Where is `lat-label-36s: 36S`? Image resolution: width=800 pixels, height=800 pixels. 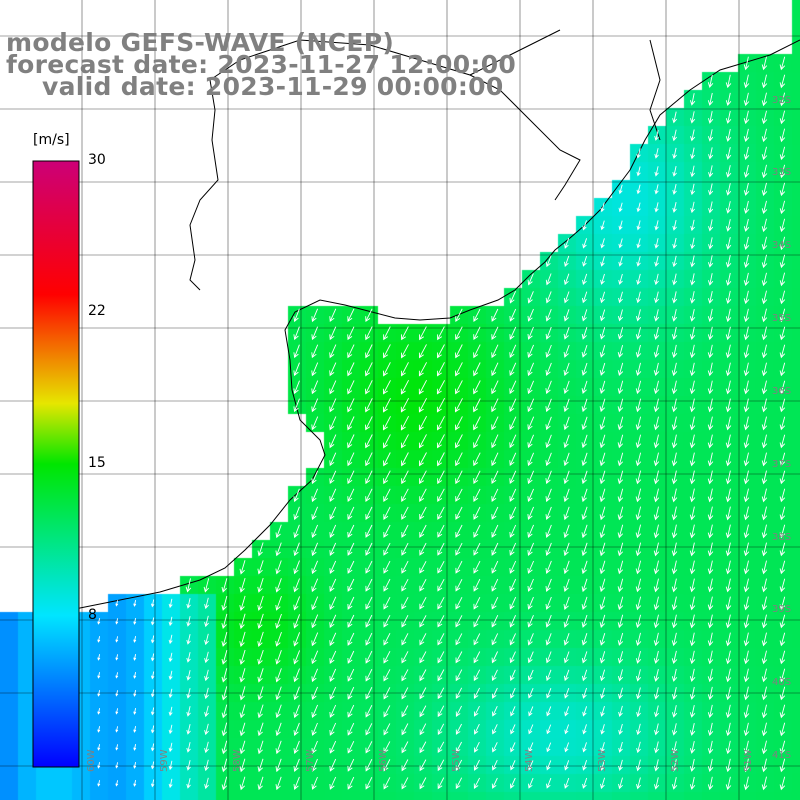 lat-label-36s: 36S is located at coordinates (782, 391).